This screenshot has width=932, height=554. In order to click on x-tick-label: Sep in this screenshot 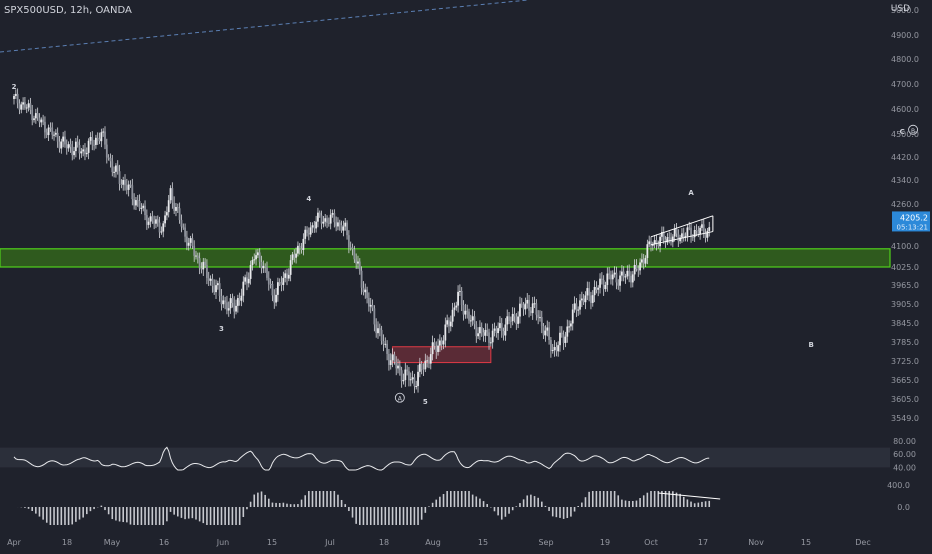, I will do `click(545, 542)`.